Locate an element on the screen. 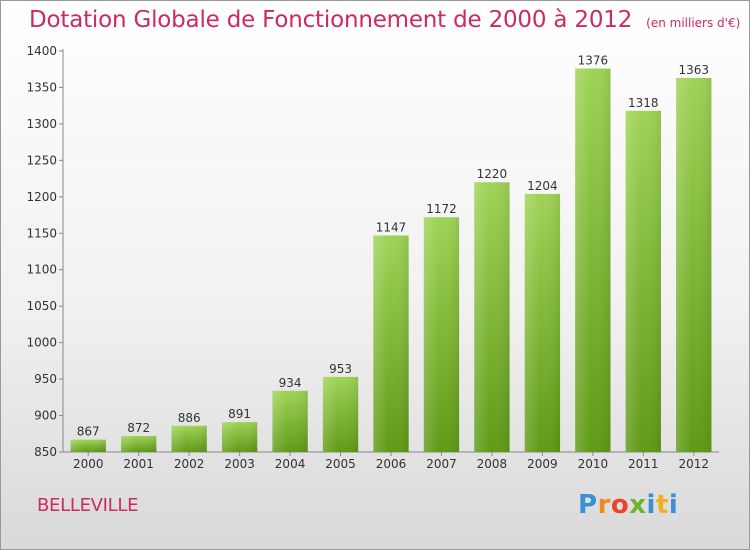  y-tick-label: 1050 is located at coordinates (41, 306).